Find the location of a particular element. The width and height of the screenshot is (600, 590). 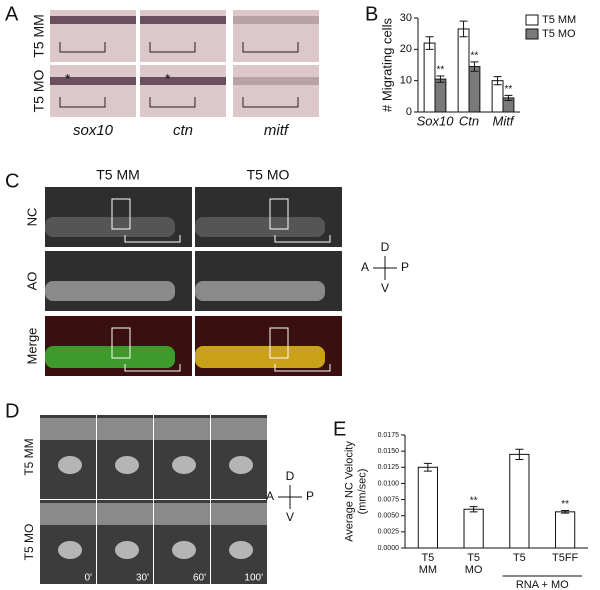

x-tick-label: MO is located at coordinates (474, 570).